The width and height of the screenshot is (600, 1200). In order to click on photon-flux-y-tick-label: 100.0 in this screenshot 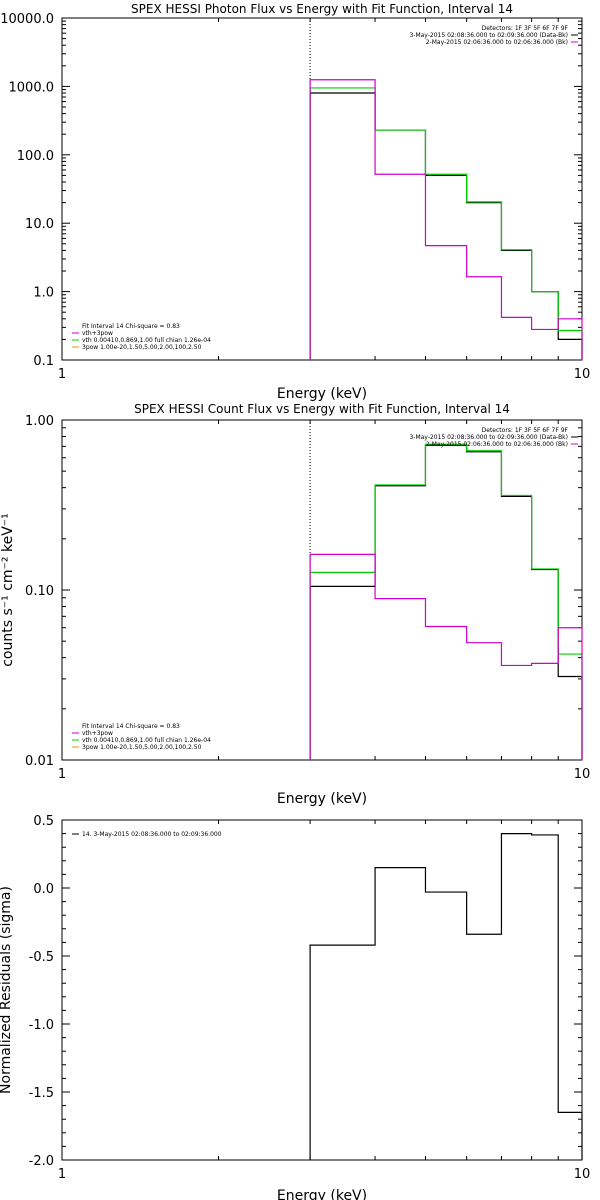, I will do `click(35, 156)`.